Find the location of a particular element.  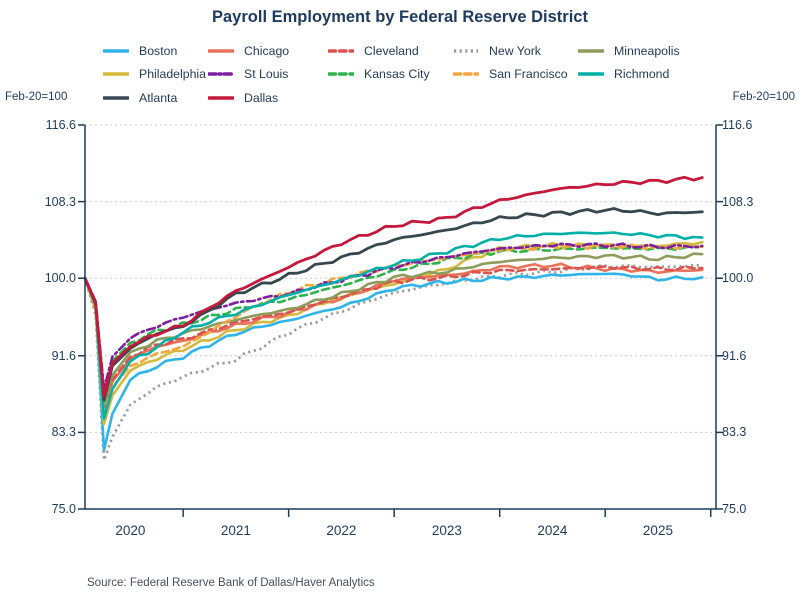

legend-label: New York is located at coordinates (515, 51).